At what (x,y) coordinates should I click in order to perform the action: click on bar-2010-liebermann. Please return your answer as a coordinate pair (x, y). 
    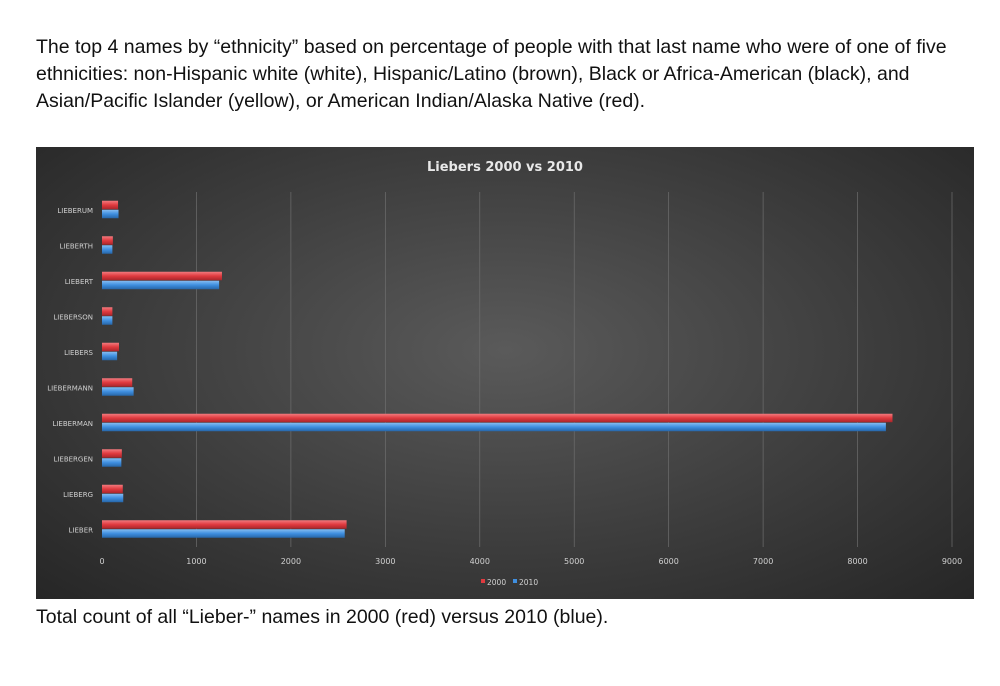
    Looking at the image, I should click on (118, 391).